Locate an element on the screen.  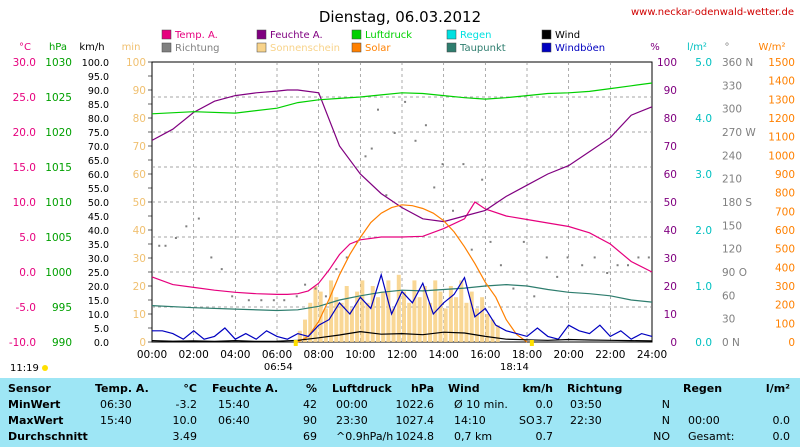
row-press-time-1: 23:30 is located at coordinates (352, 420).